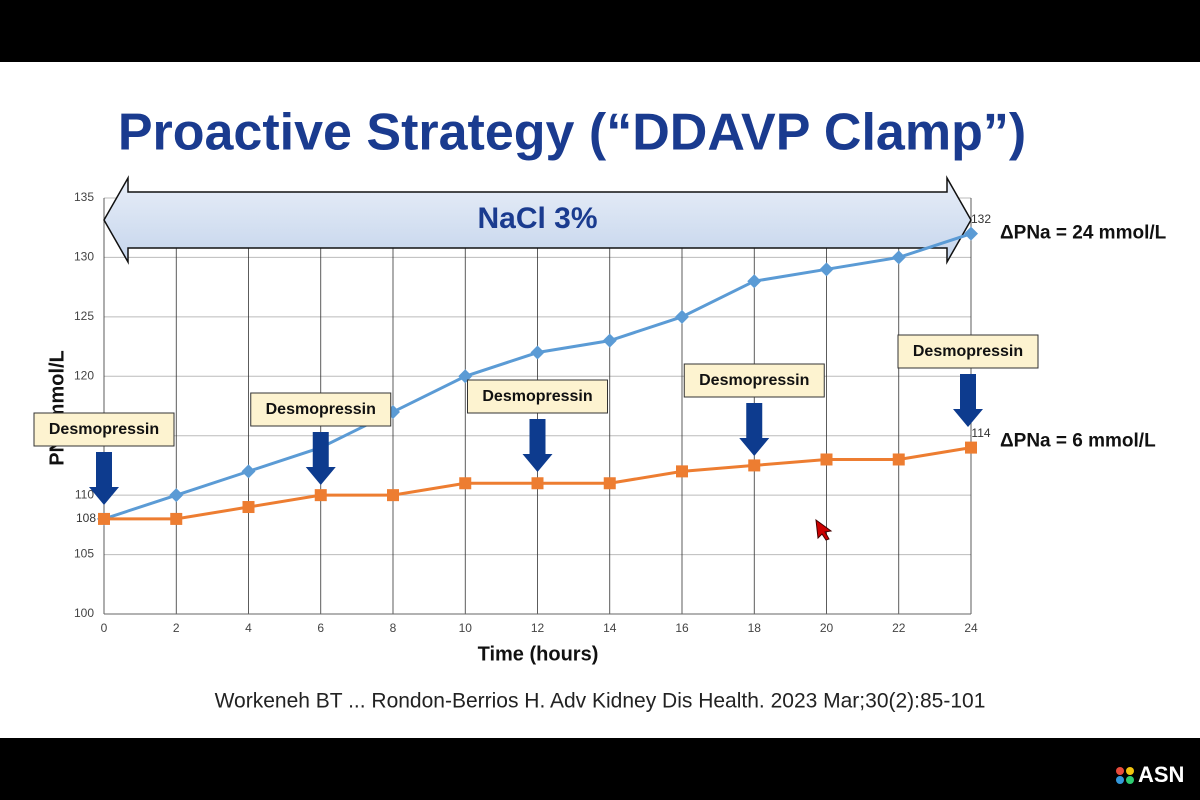 The image size is (1200, 800). I want to click on bottom-bar, so click(600, 769).